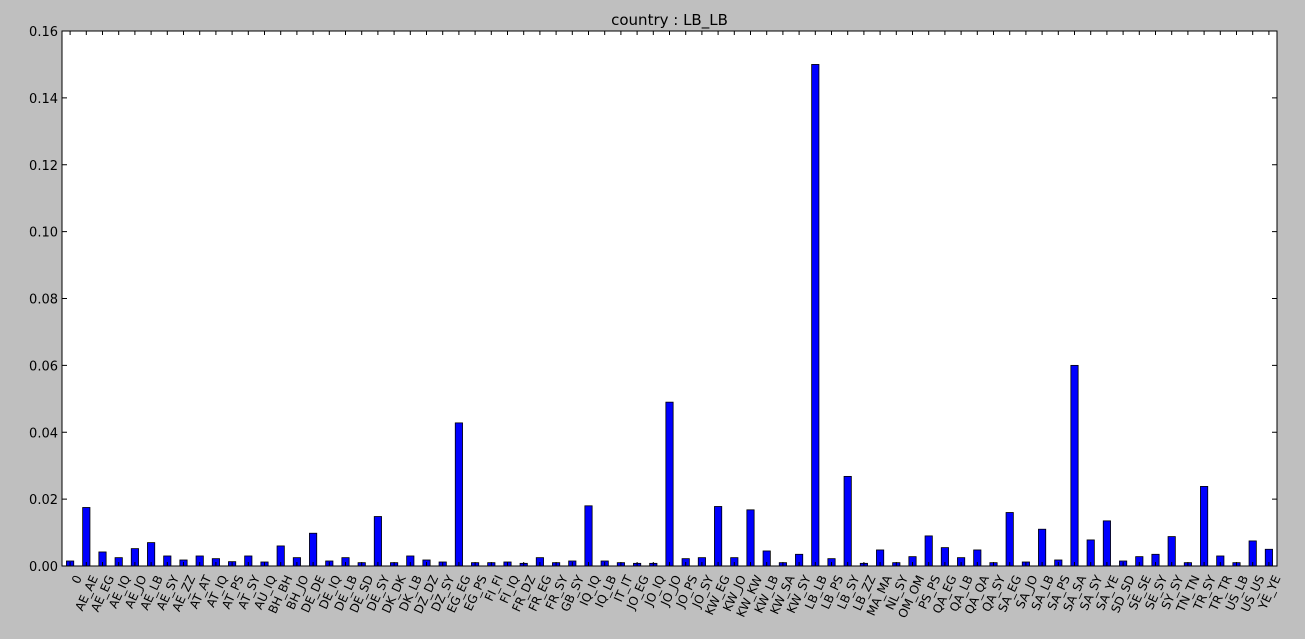 The width and height of the screenshot is (1305, 639). I want to click on chart-title: country : LB_LB, so click(669, 20).